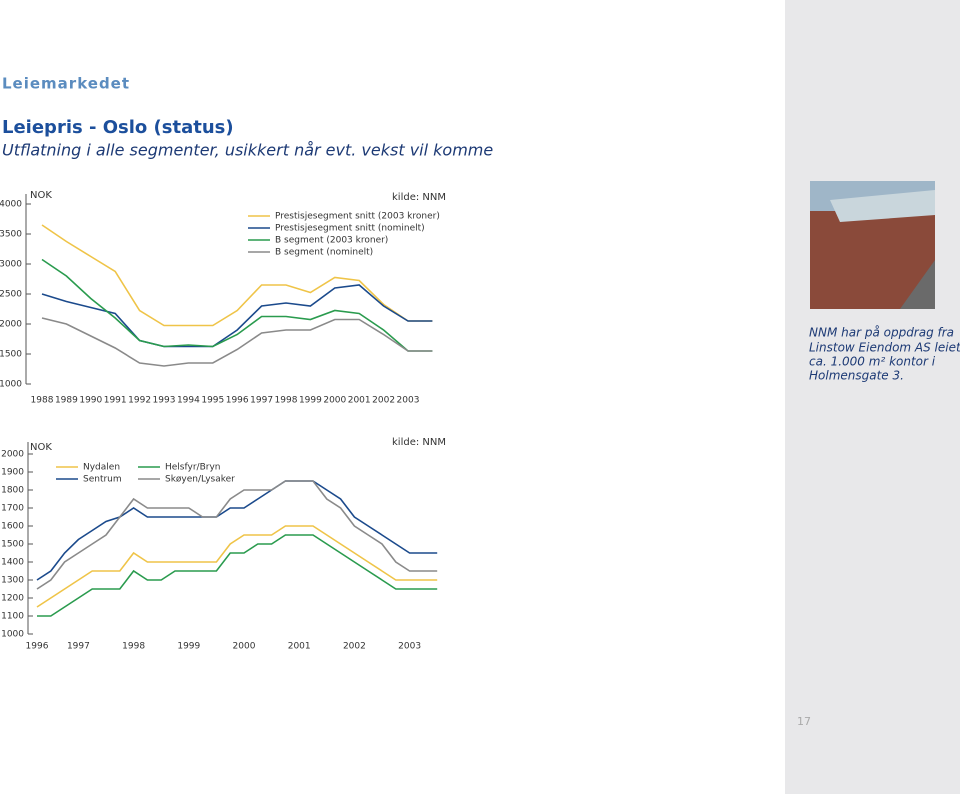  I want to click on y-tick-label: 3000, so click(11, 265).